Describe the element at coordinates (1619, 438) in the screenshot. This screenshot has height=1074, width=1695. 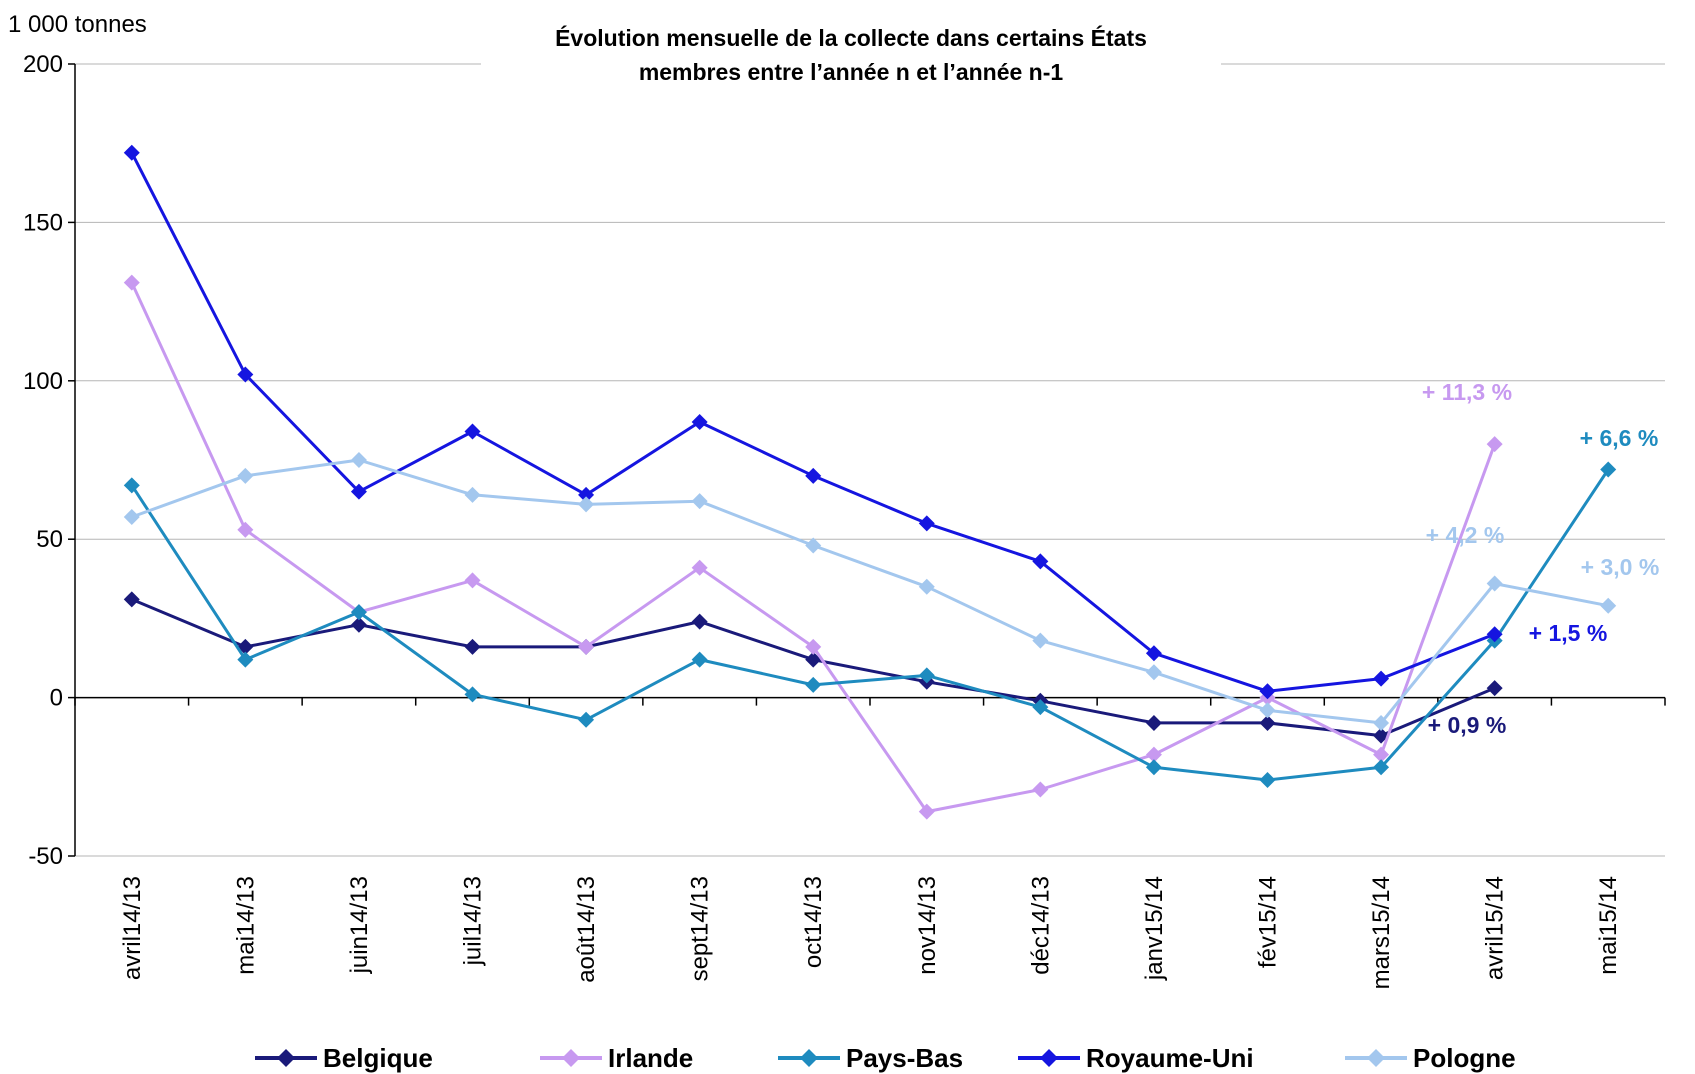
I see `annotation: + 6,6 %` at that location.